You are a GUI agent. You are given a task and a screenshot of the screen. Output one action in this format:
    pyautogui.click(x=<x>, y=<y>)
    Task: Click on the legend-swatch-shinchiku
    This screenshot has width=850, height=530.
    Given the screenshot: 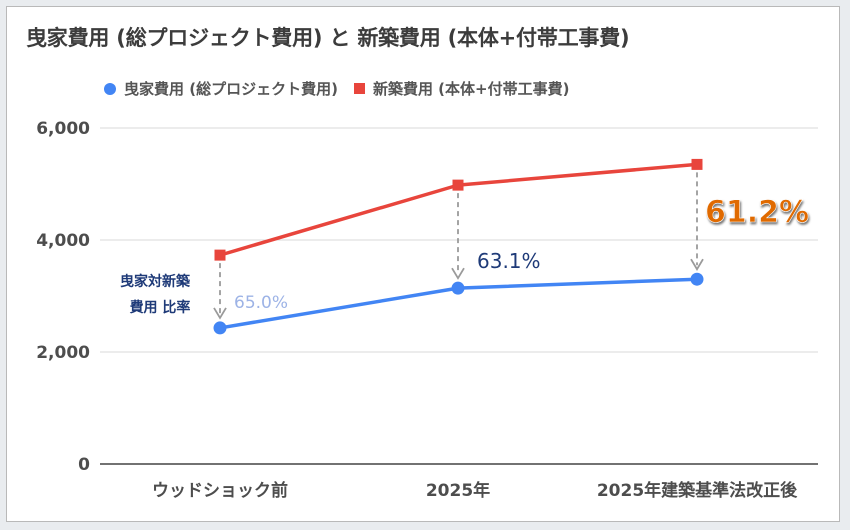 What is the action you would take?
    pyautogui.click(x=359, y=88)
    